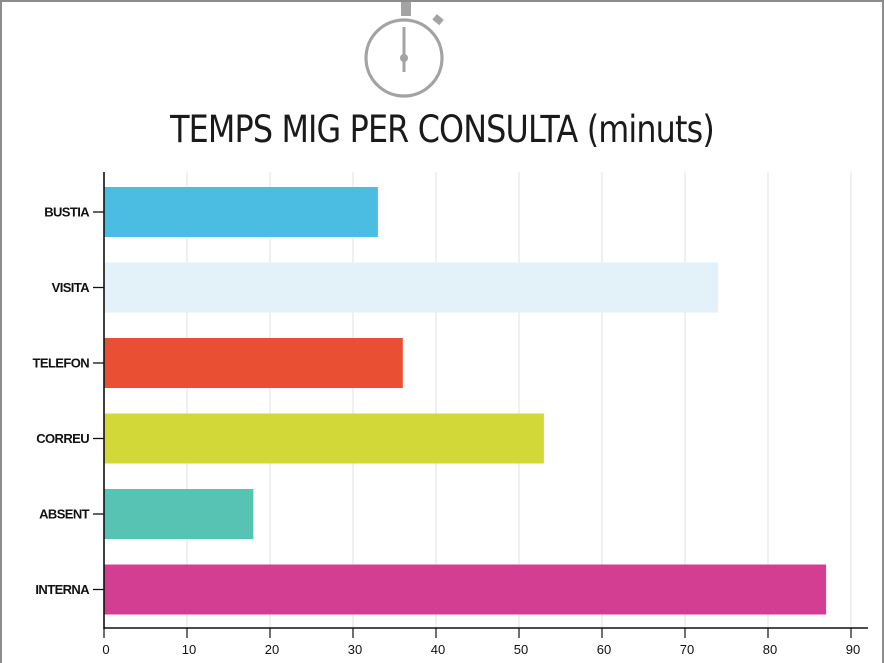  I want to click on x-tick-label: 90, so click(853, 649).